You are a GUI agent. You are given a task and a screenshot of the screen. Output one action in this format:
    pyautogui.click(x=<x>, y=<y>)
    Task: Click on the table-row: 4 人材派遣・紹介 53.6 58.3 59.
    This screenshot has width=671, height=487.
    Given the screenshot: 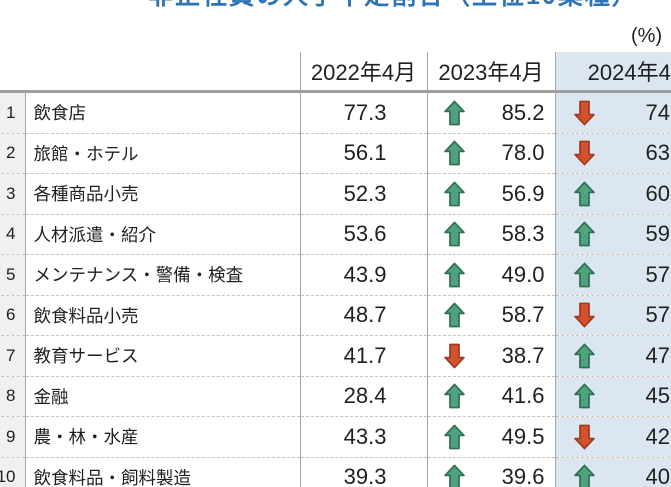 What is the action you would take?
    pyautogui.click(x=335, y=234)
    